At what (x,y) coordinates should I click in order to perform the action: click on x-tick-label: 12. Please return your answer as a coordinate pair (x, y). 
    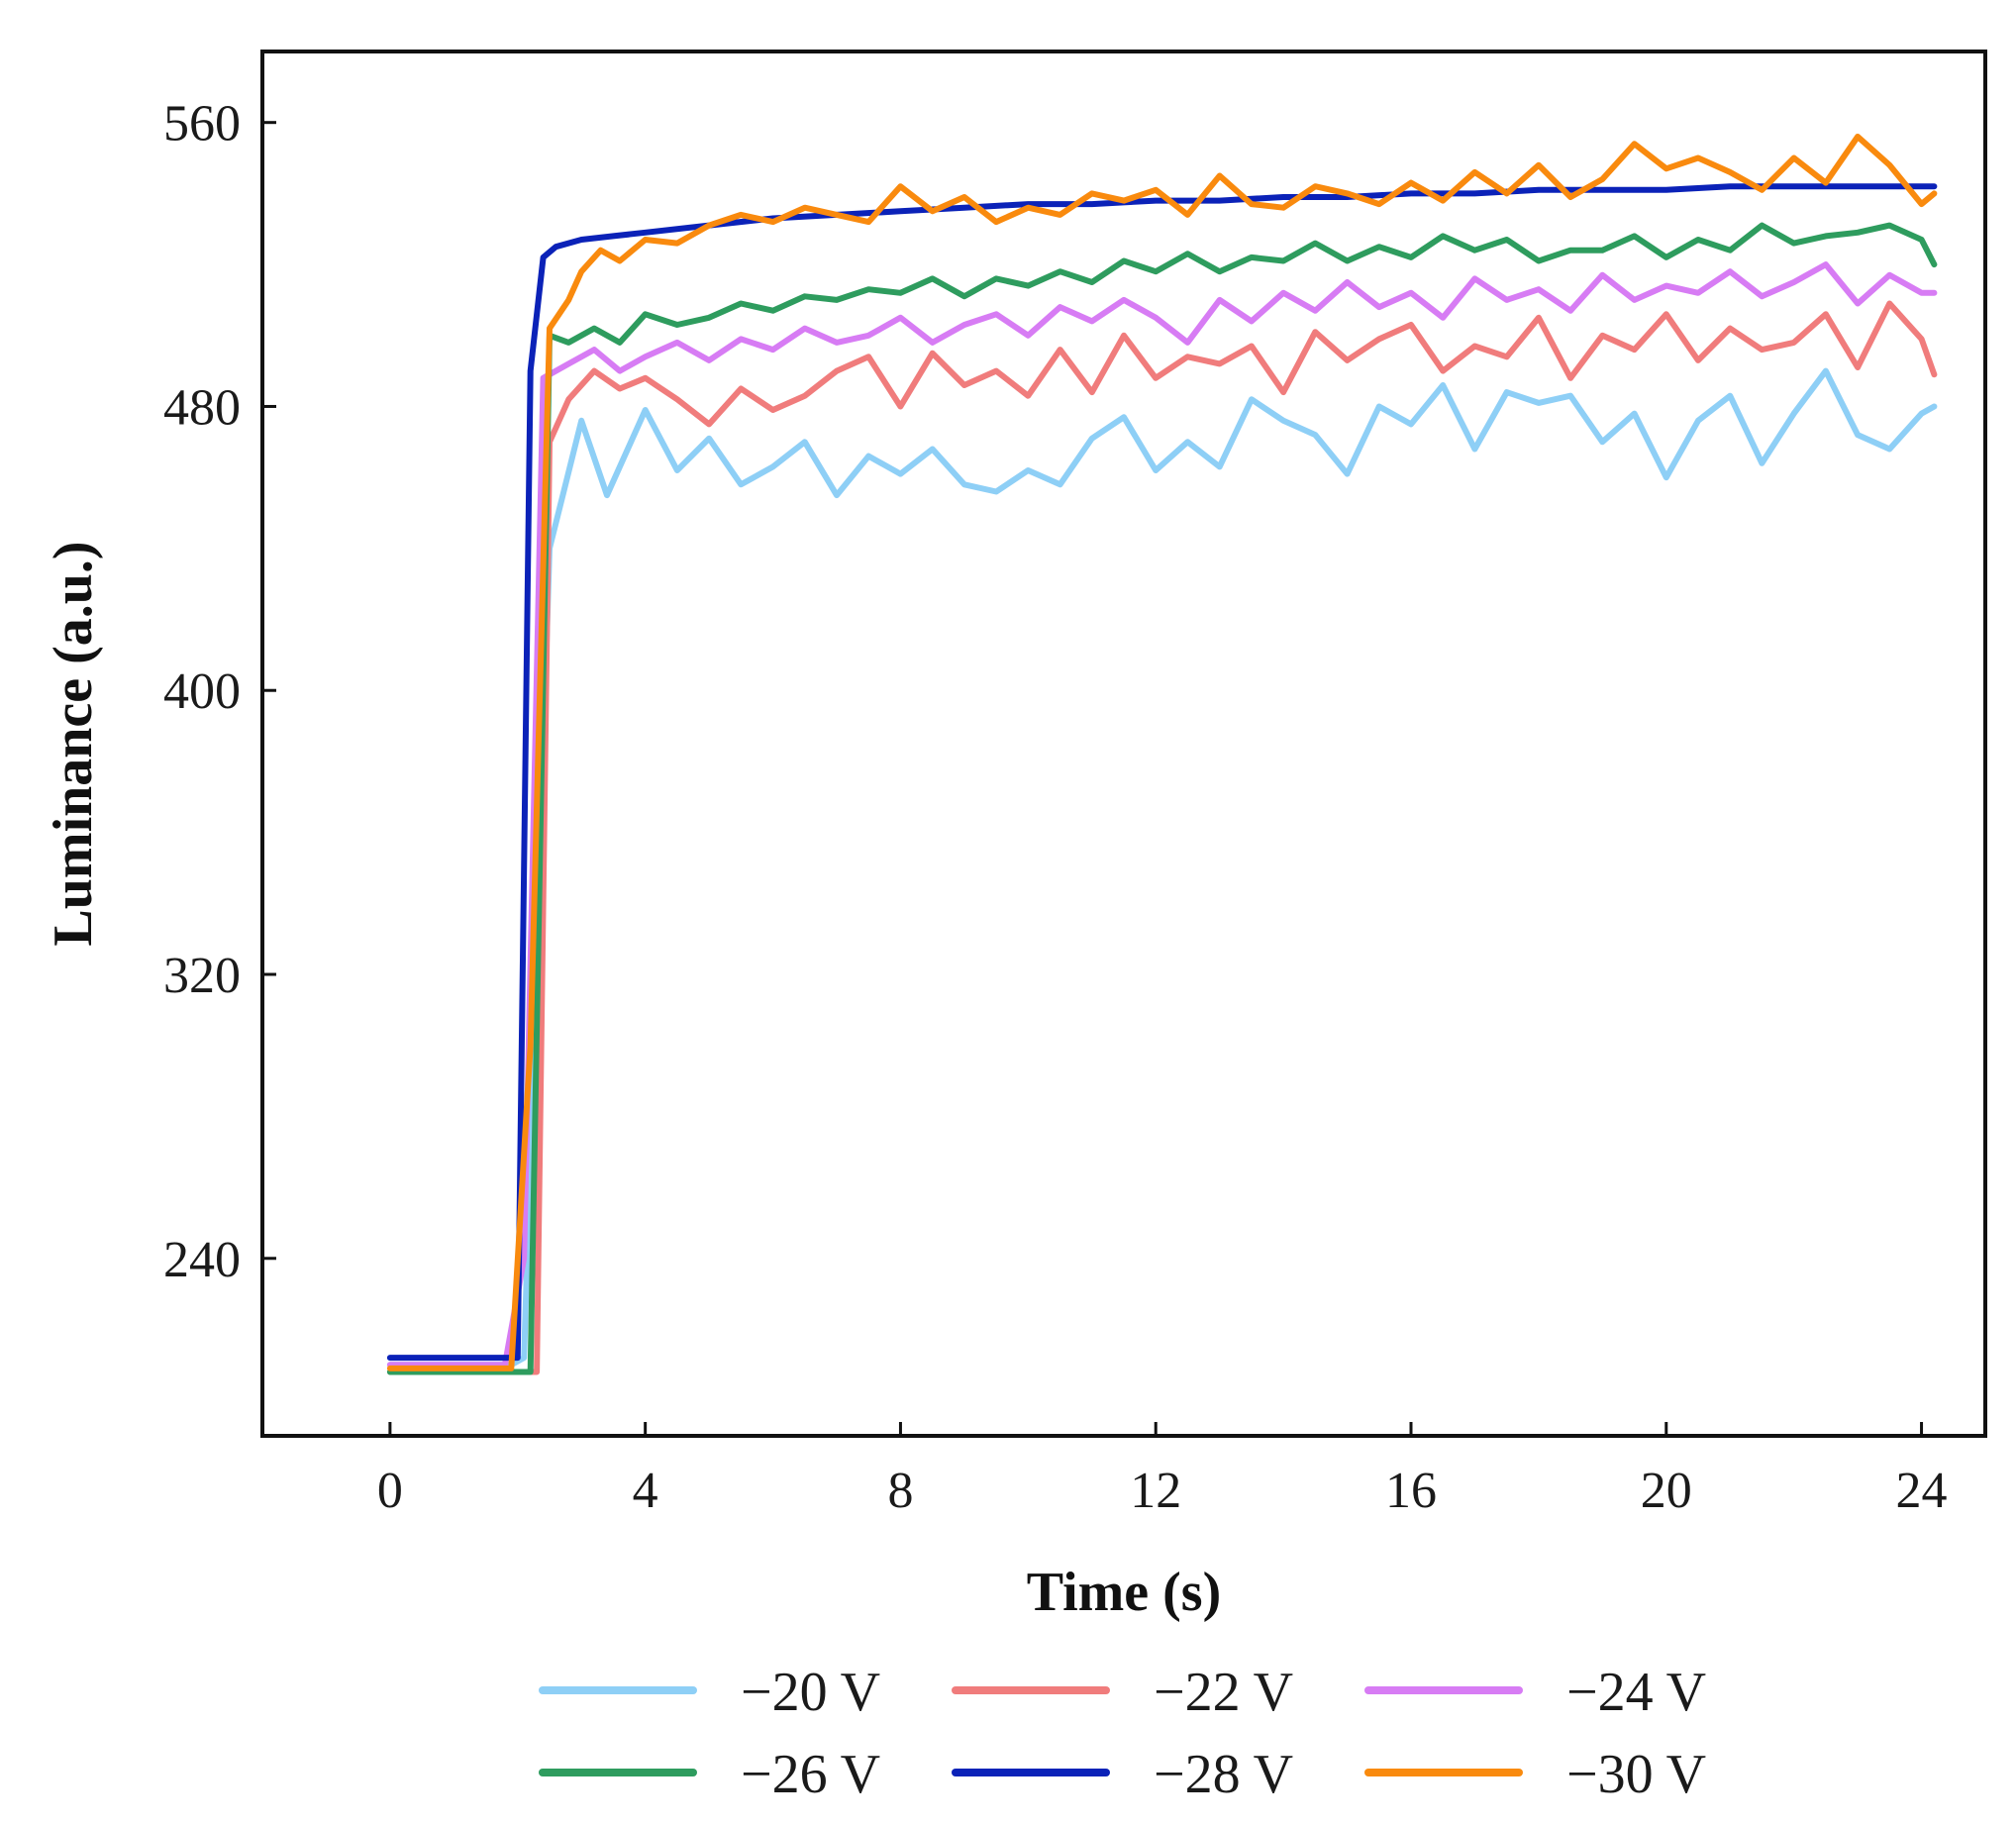
    Looking at the image, I should click on (1155, 1491).